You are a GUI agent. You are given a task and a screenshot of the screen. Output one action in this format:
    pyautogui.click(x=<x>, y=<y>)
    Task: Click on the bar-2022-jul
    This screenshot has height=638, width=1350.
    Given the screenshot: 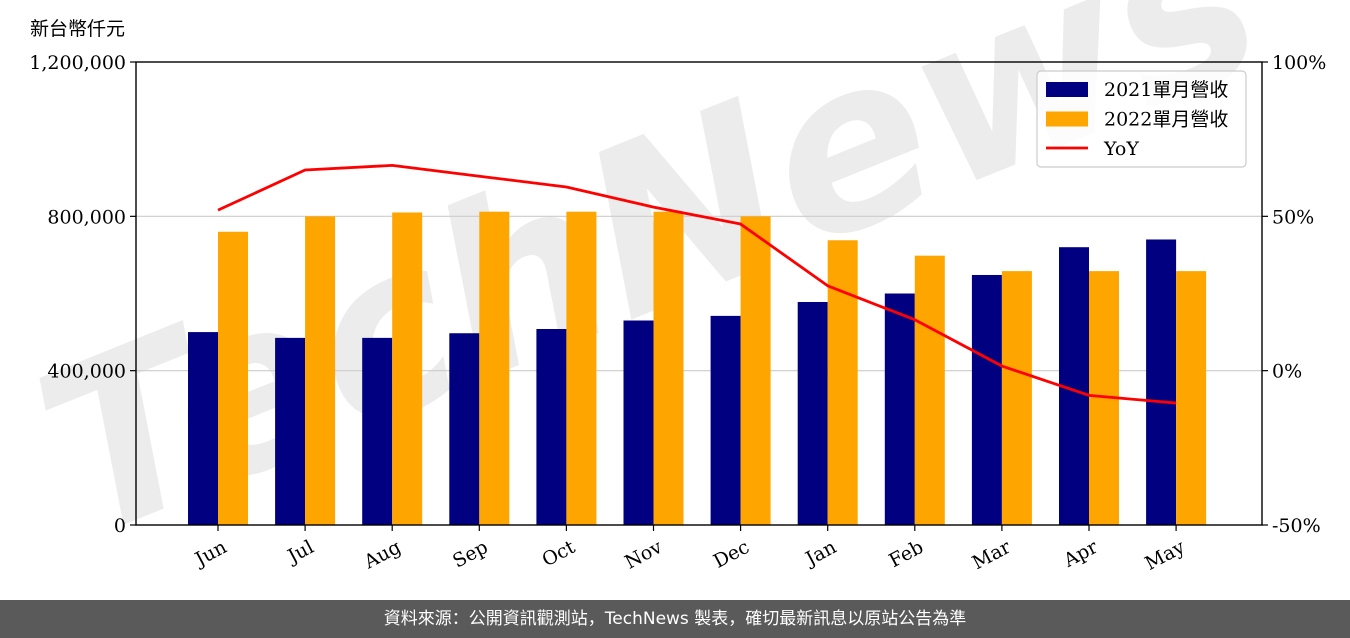 What is the action you would take?
    pyautogui.click(x=320, y=371)
    